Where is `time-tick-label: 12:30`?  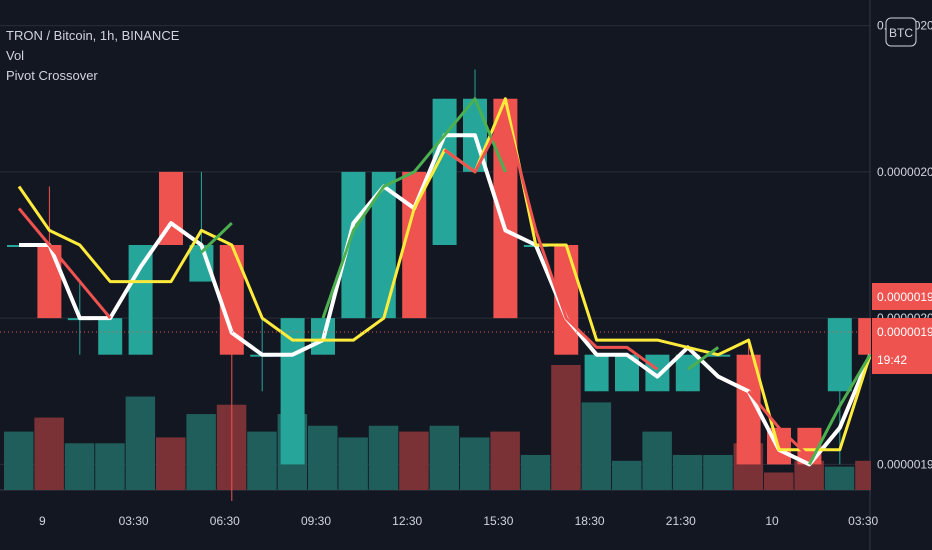 time-tick-label: 12:30 is located at coordinates (407, 521).